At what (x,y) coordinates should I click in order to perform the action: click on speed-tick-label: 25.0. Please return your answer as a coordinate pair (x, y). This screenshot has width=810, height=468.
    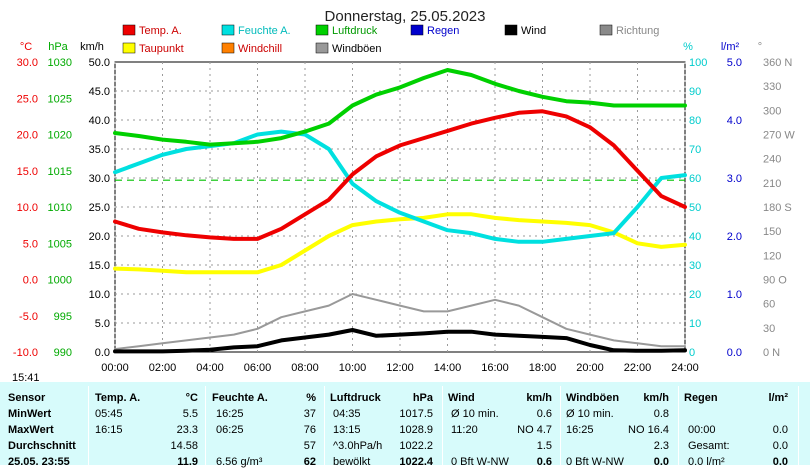
    Looking at the image, I should click on (99, 208).